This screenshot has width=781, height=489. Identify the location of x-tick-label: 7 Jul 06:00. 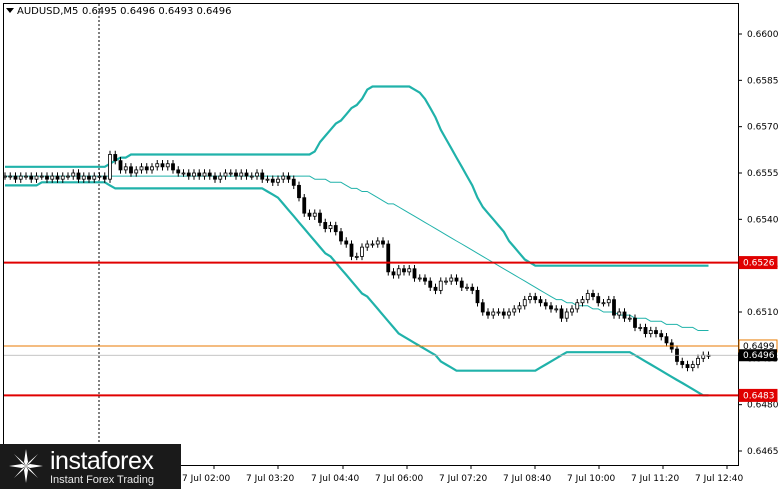
(399, 479).